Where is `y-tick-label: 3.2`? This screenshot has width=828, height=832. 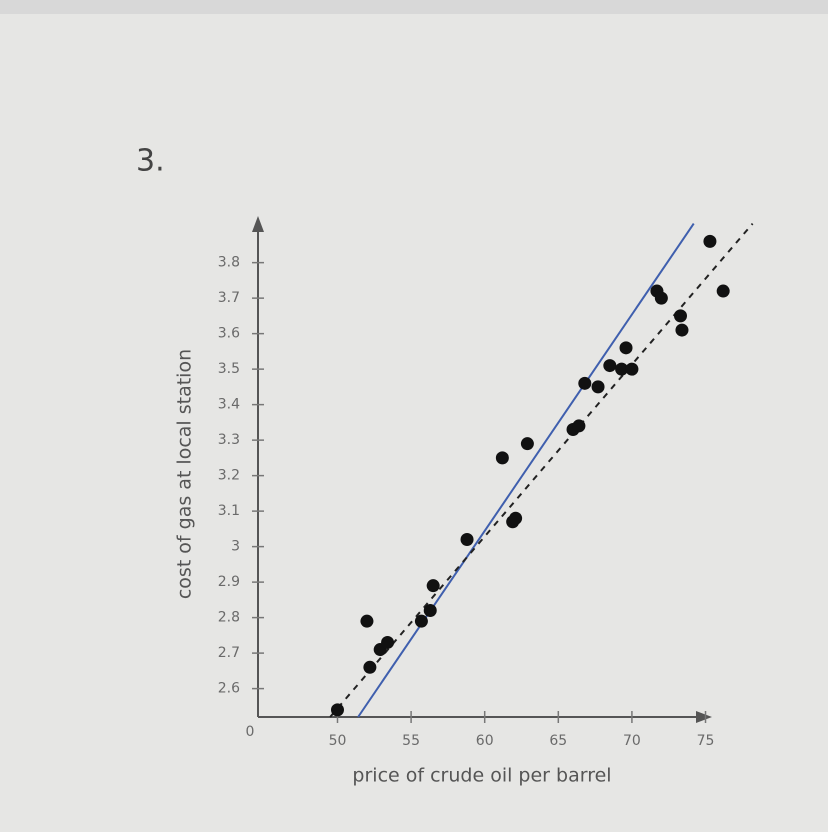 y-tick-label: 3.2 is located at coordinates (229, 476).